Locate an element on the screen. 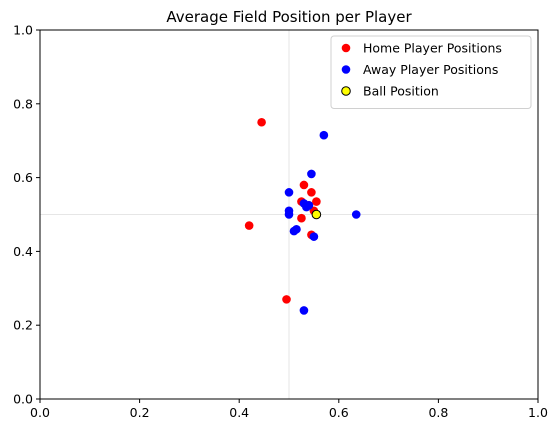  legend-label: Home Player Positions is located at coordinates (432, 48).